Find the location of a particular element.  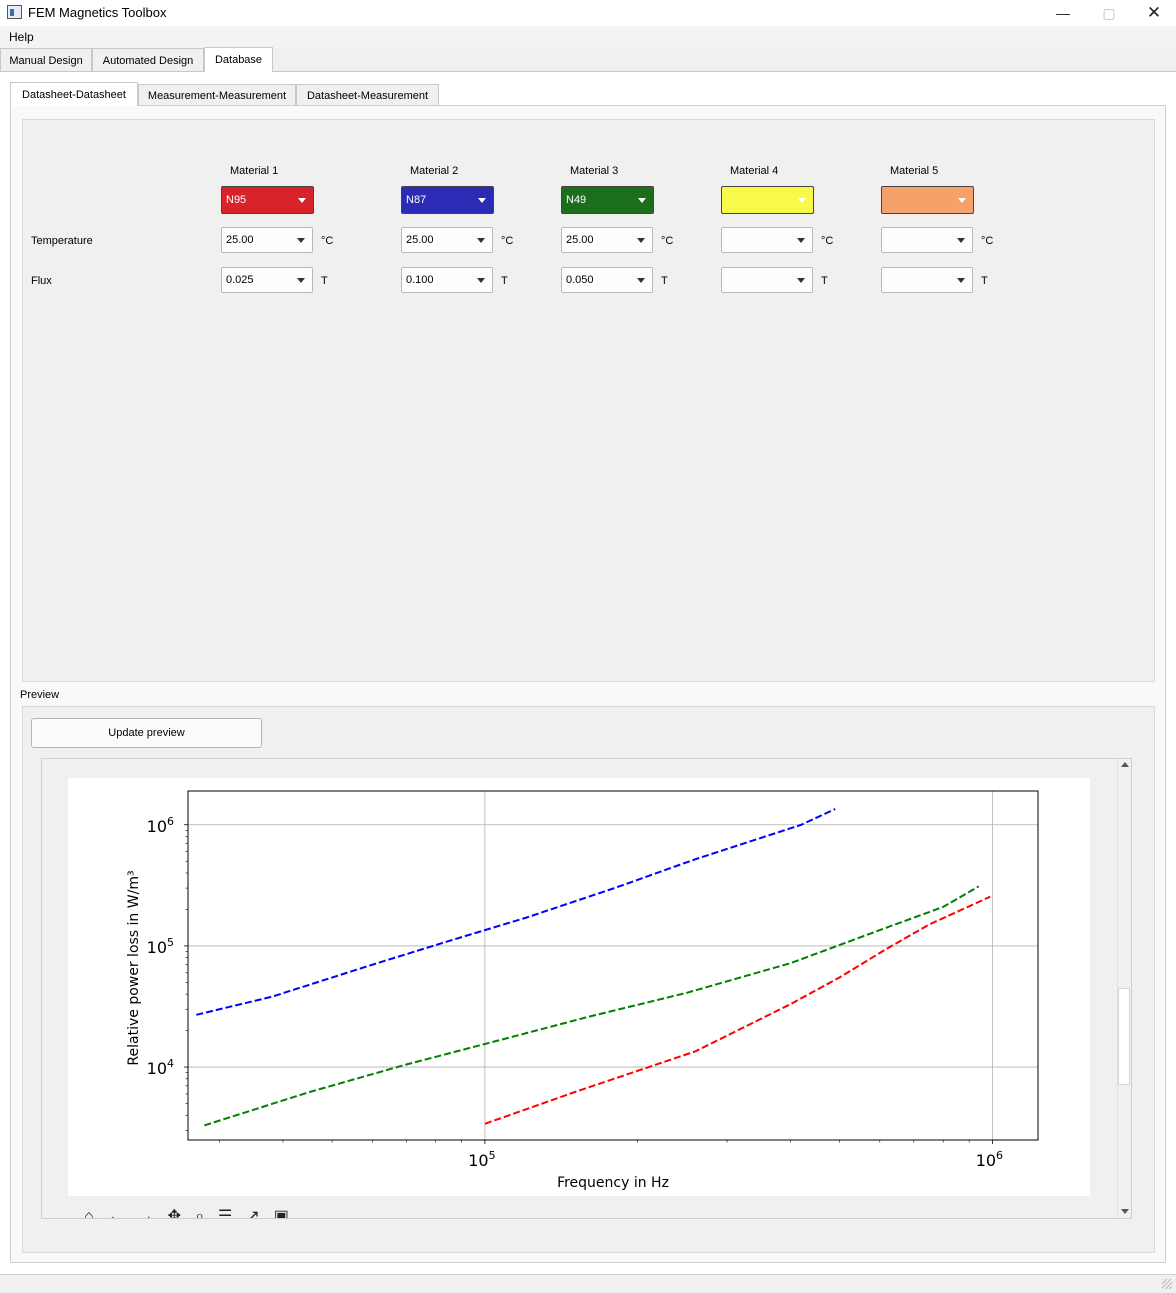

y-tick-label: 10⁴ is located at coordinates (160, 1067).